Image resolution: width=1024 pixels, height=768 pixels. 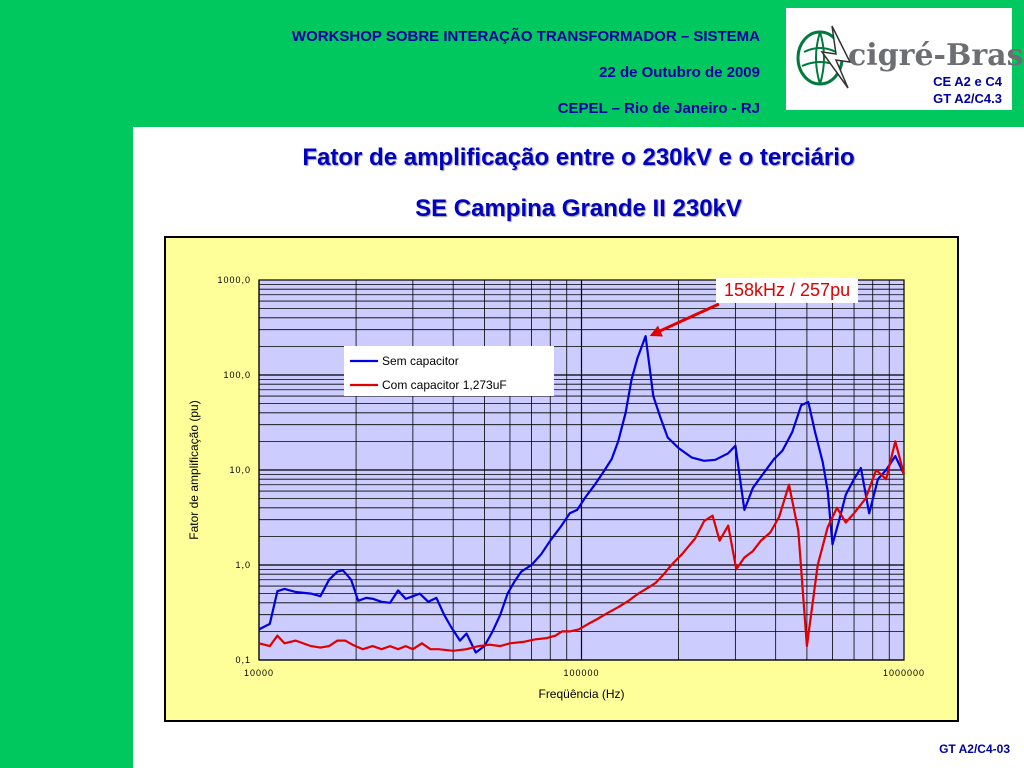 What do you see at coordinates (904, 673) in the screenshot?
I see `x-tick-label: 1000000` at bounding box center [904, 673].